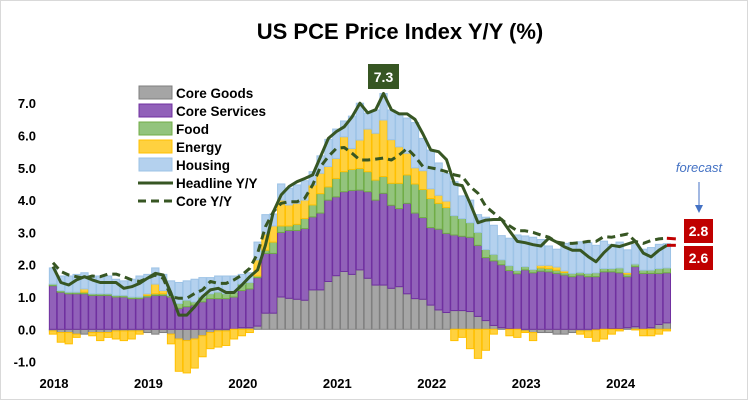 This screenshot has height=400, width=748. What do you see at coordinates (204, 201) in the screenshot?
I see `legend-label: Core Y/Y` at bounding box center [204, 201].